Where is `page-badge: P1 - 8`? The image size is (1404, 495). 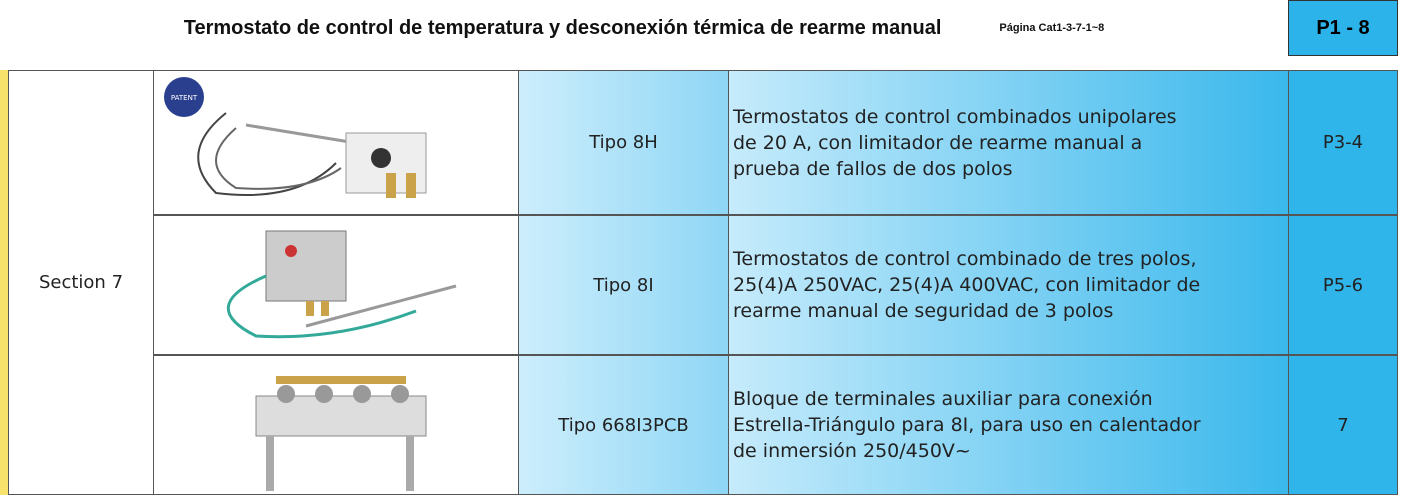
page-badge: P1 - 8 is located at coordinates (1343, 28).